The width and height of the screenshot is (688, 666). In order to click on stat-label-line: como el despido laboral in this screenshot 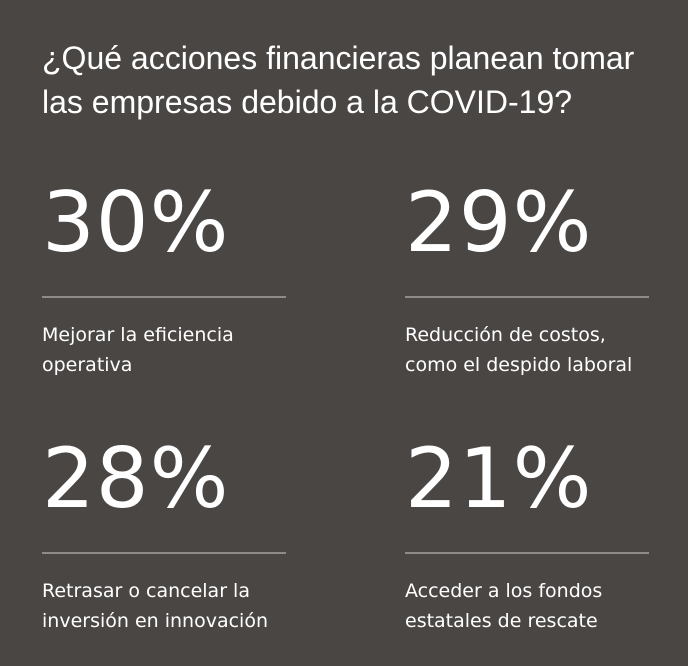, I will do `click(519, 365)`.